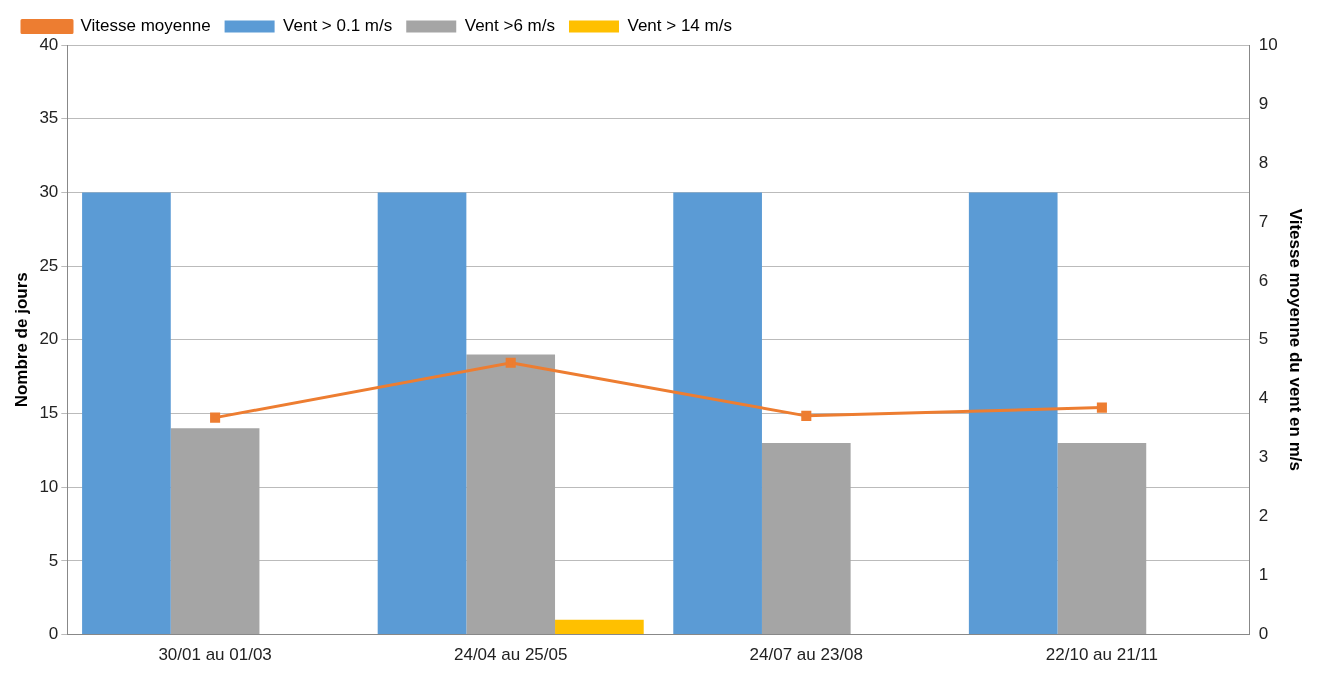  What do you see at coordinates (21, 340) in the screenshot?
I see `y-axis-title: Nombre de jours` at bounding box center [21, 340].